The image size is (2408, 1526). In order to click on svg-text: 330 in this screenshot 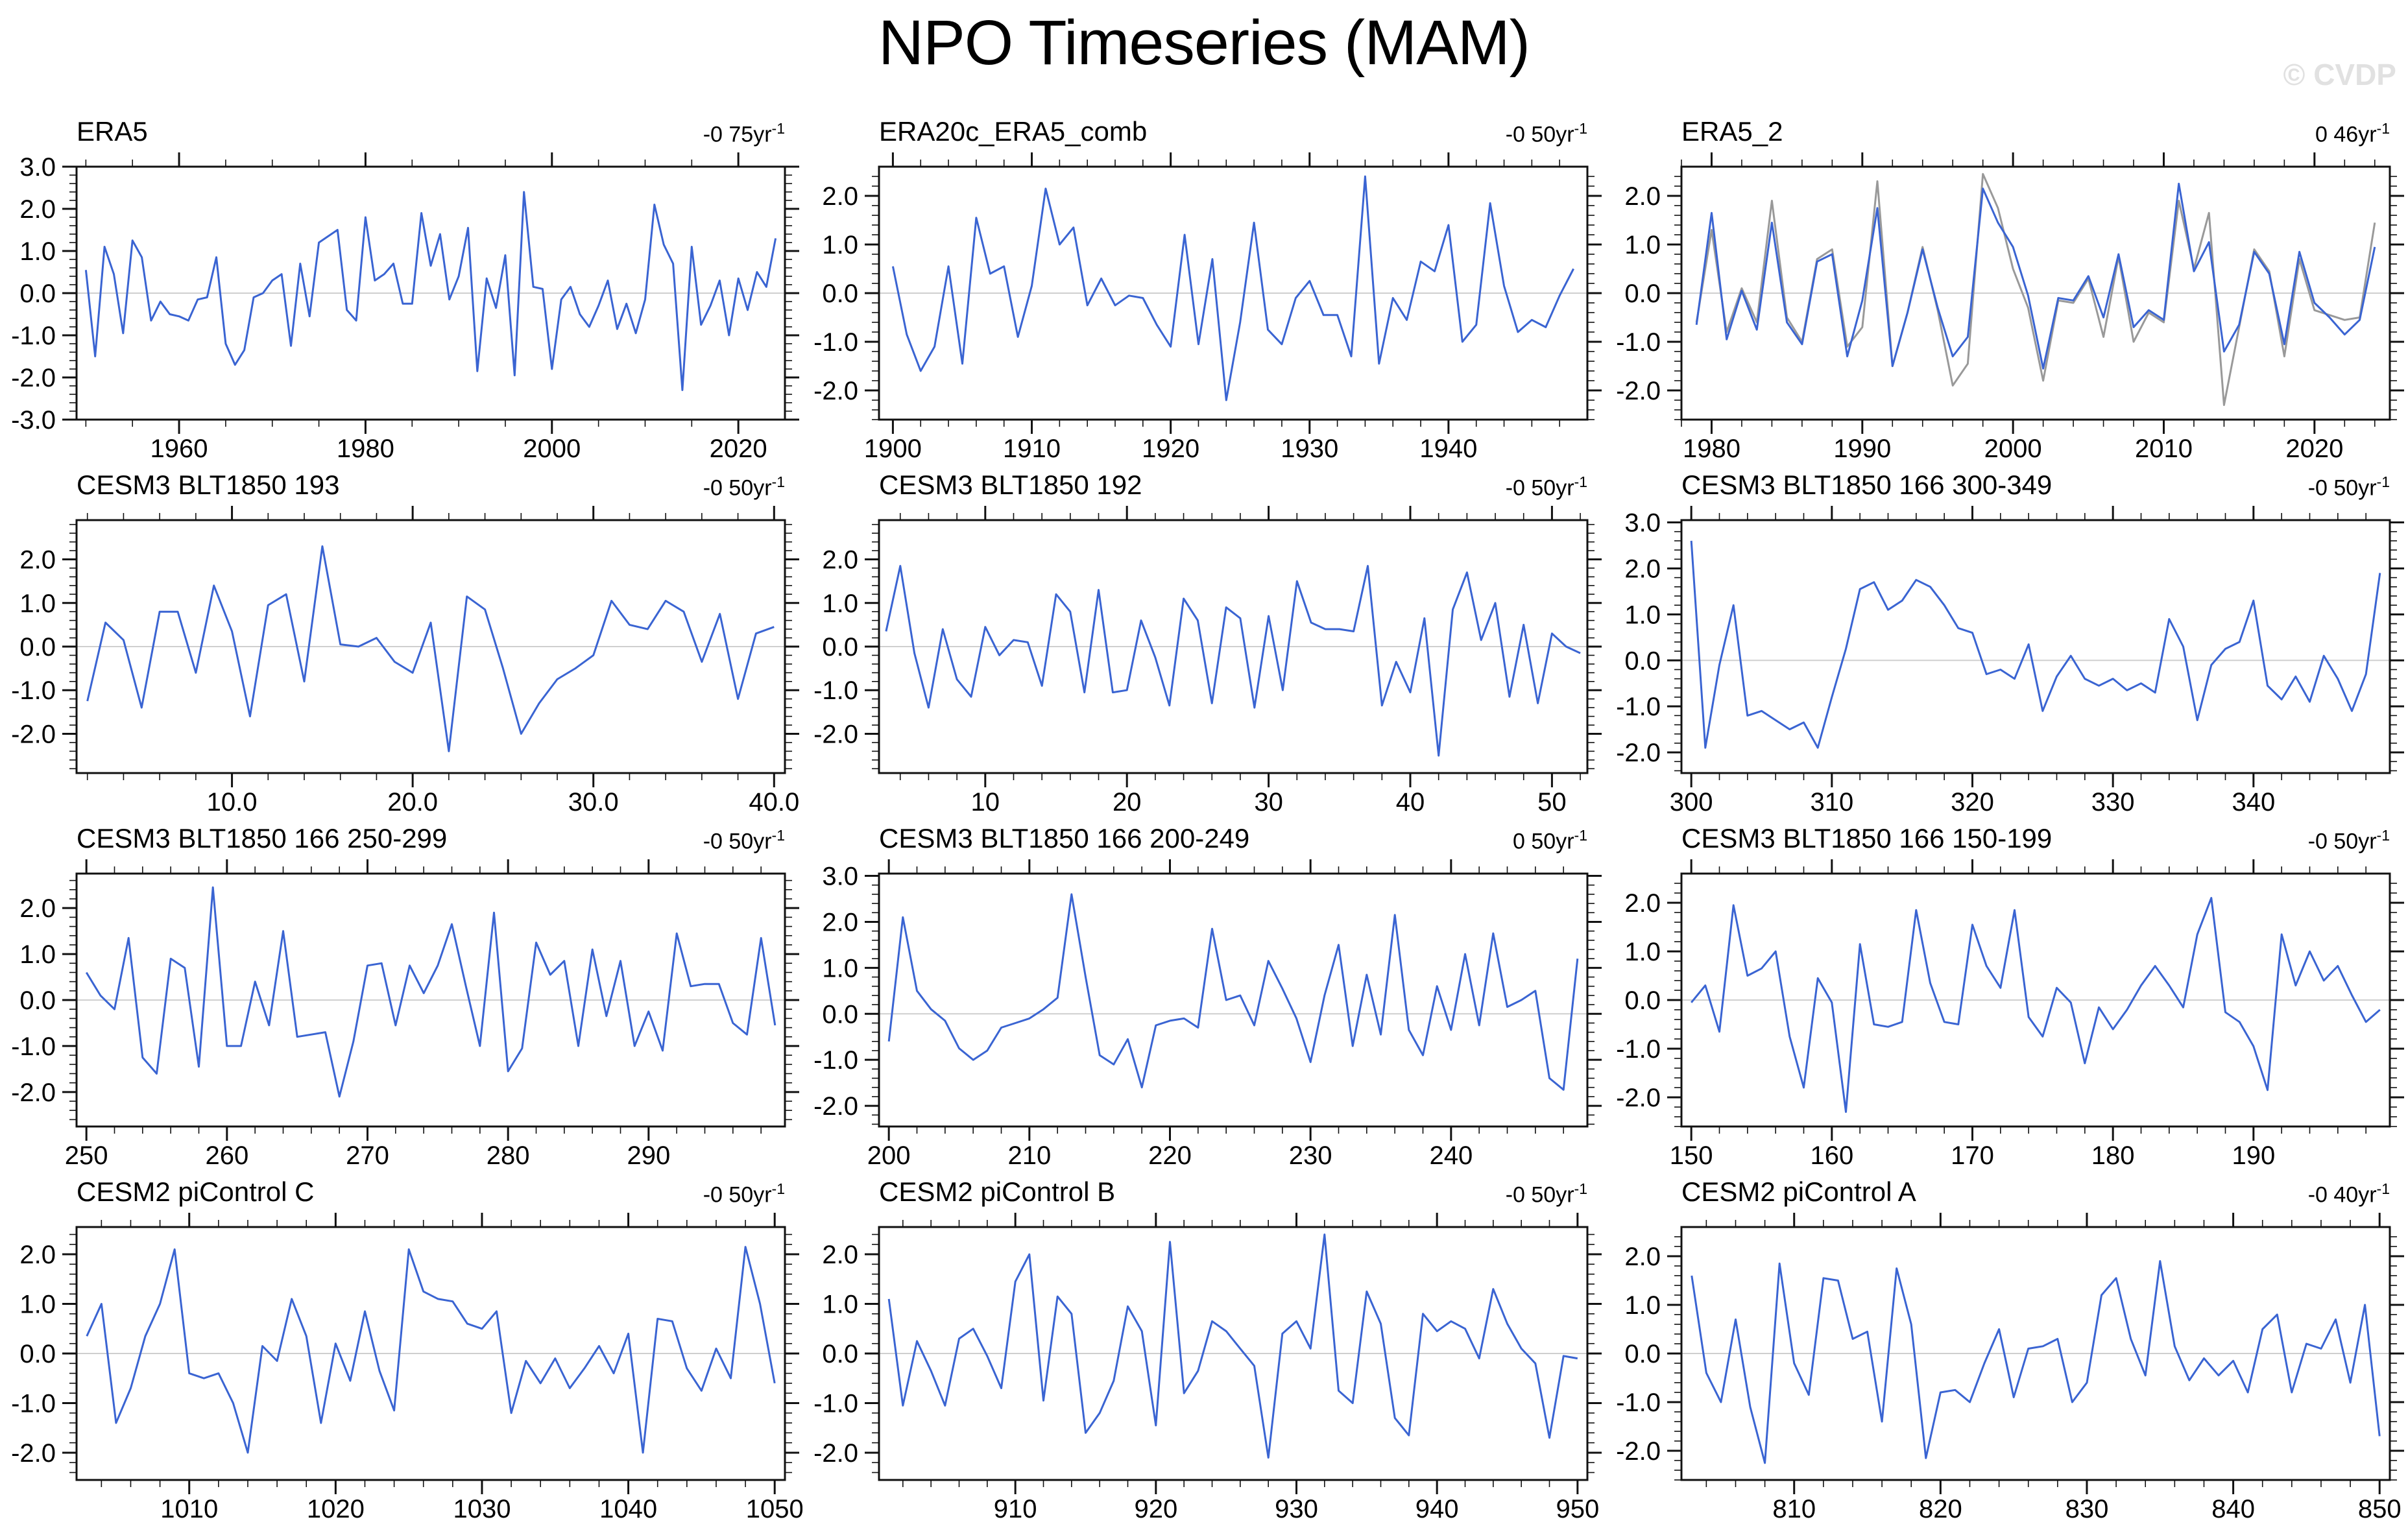, I will do `click(2113, 802)`.